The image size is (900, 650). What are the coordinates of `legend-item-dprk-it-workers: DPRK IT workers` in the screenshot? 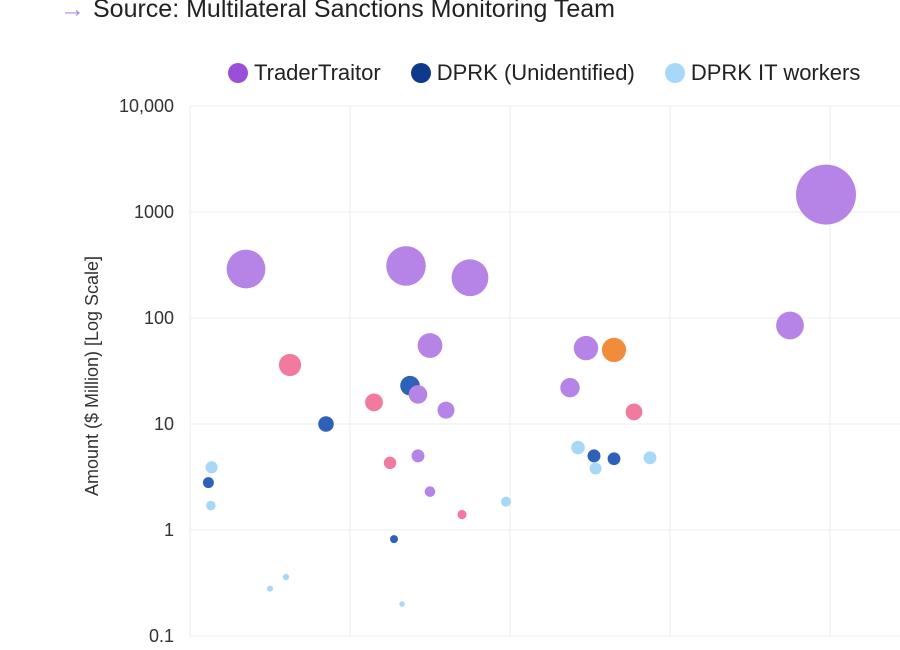 It's located at (762, 73).